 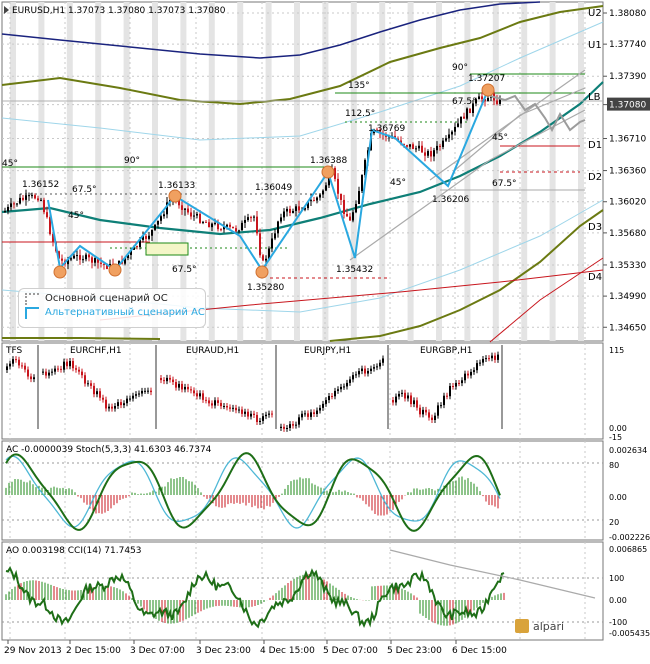 I want to click on angle-annotation: 67.5°, so click(x=184, y=270).